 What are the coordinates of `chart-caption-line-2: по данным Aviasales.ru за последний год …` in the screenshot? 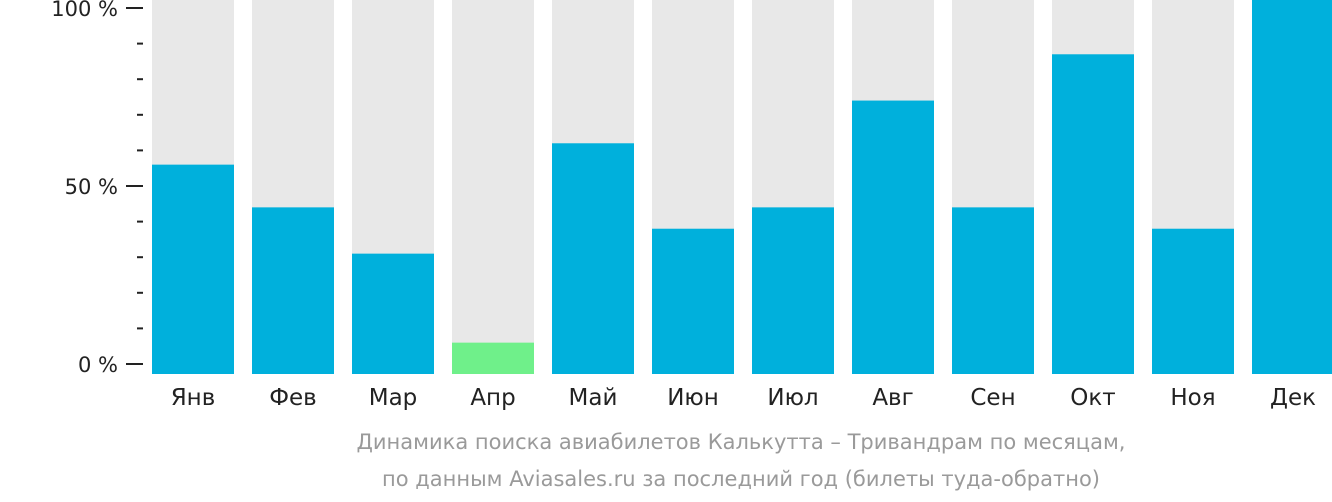 It's located at (741, 479).